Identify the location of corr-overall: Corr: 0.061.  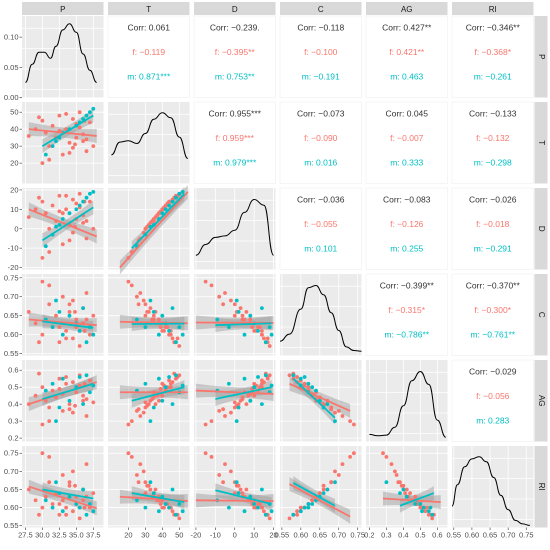
(148, 28).